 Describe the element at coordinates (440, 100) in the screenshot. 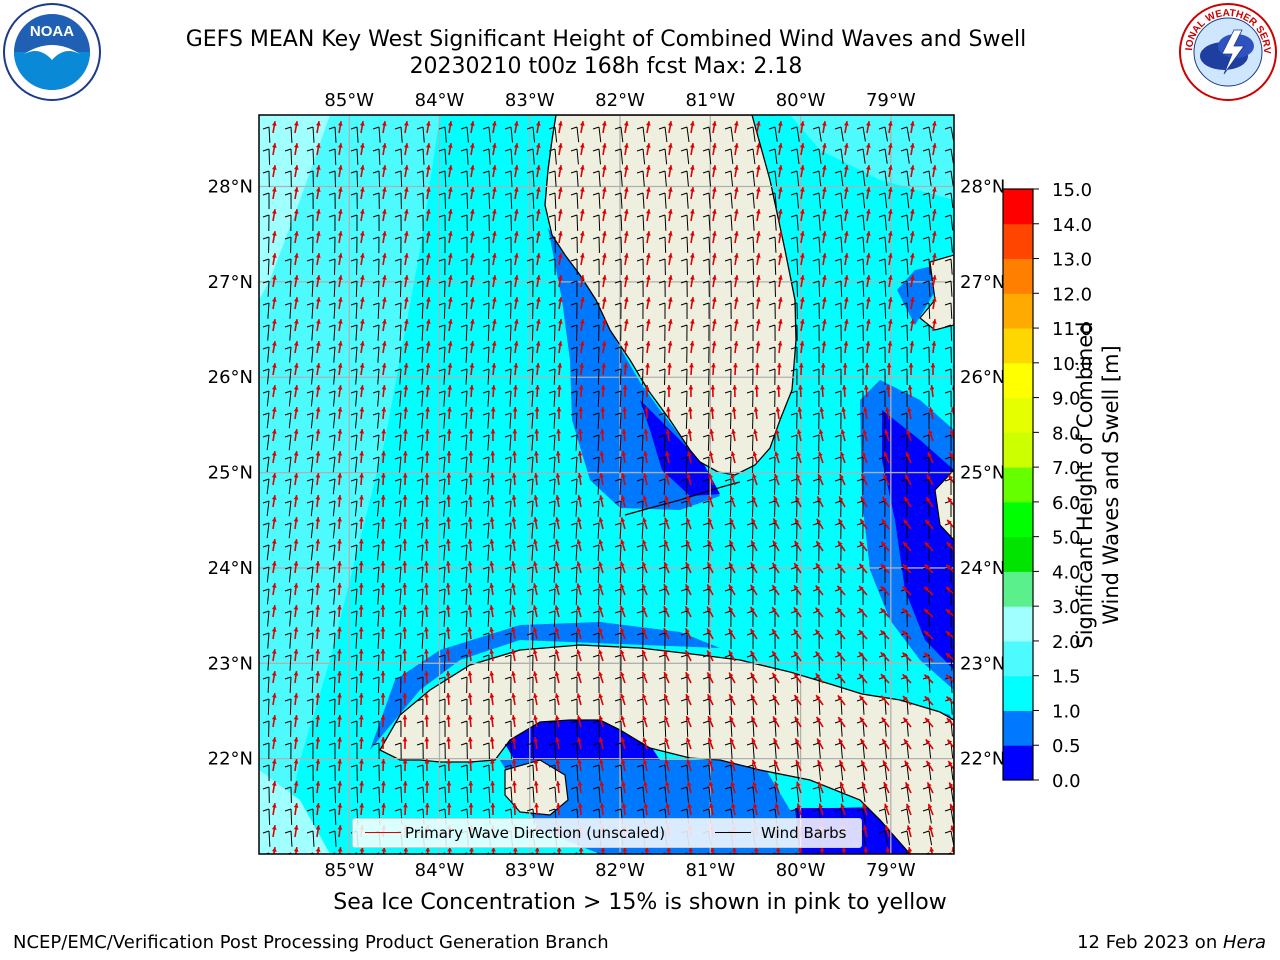

I see `lon-tick-label-top: 84°W` at that location.